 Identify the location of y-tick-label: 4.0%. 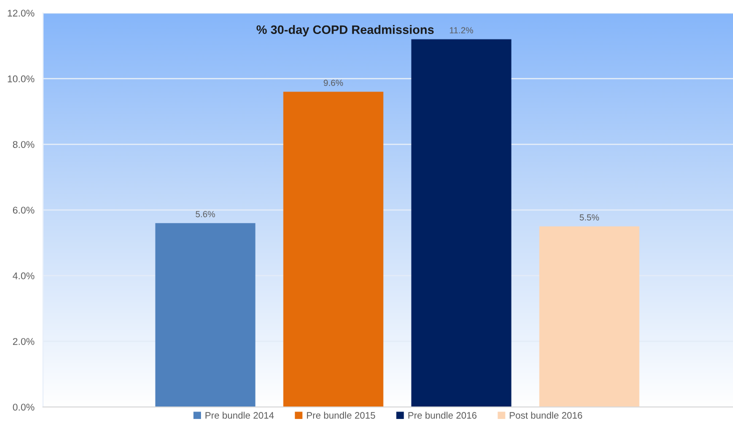
(23, 276).